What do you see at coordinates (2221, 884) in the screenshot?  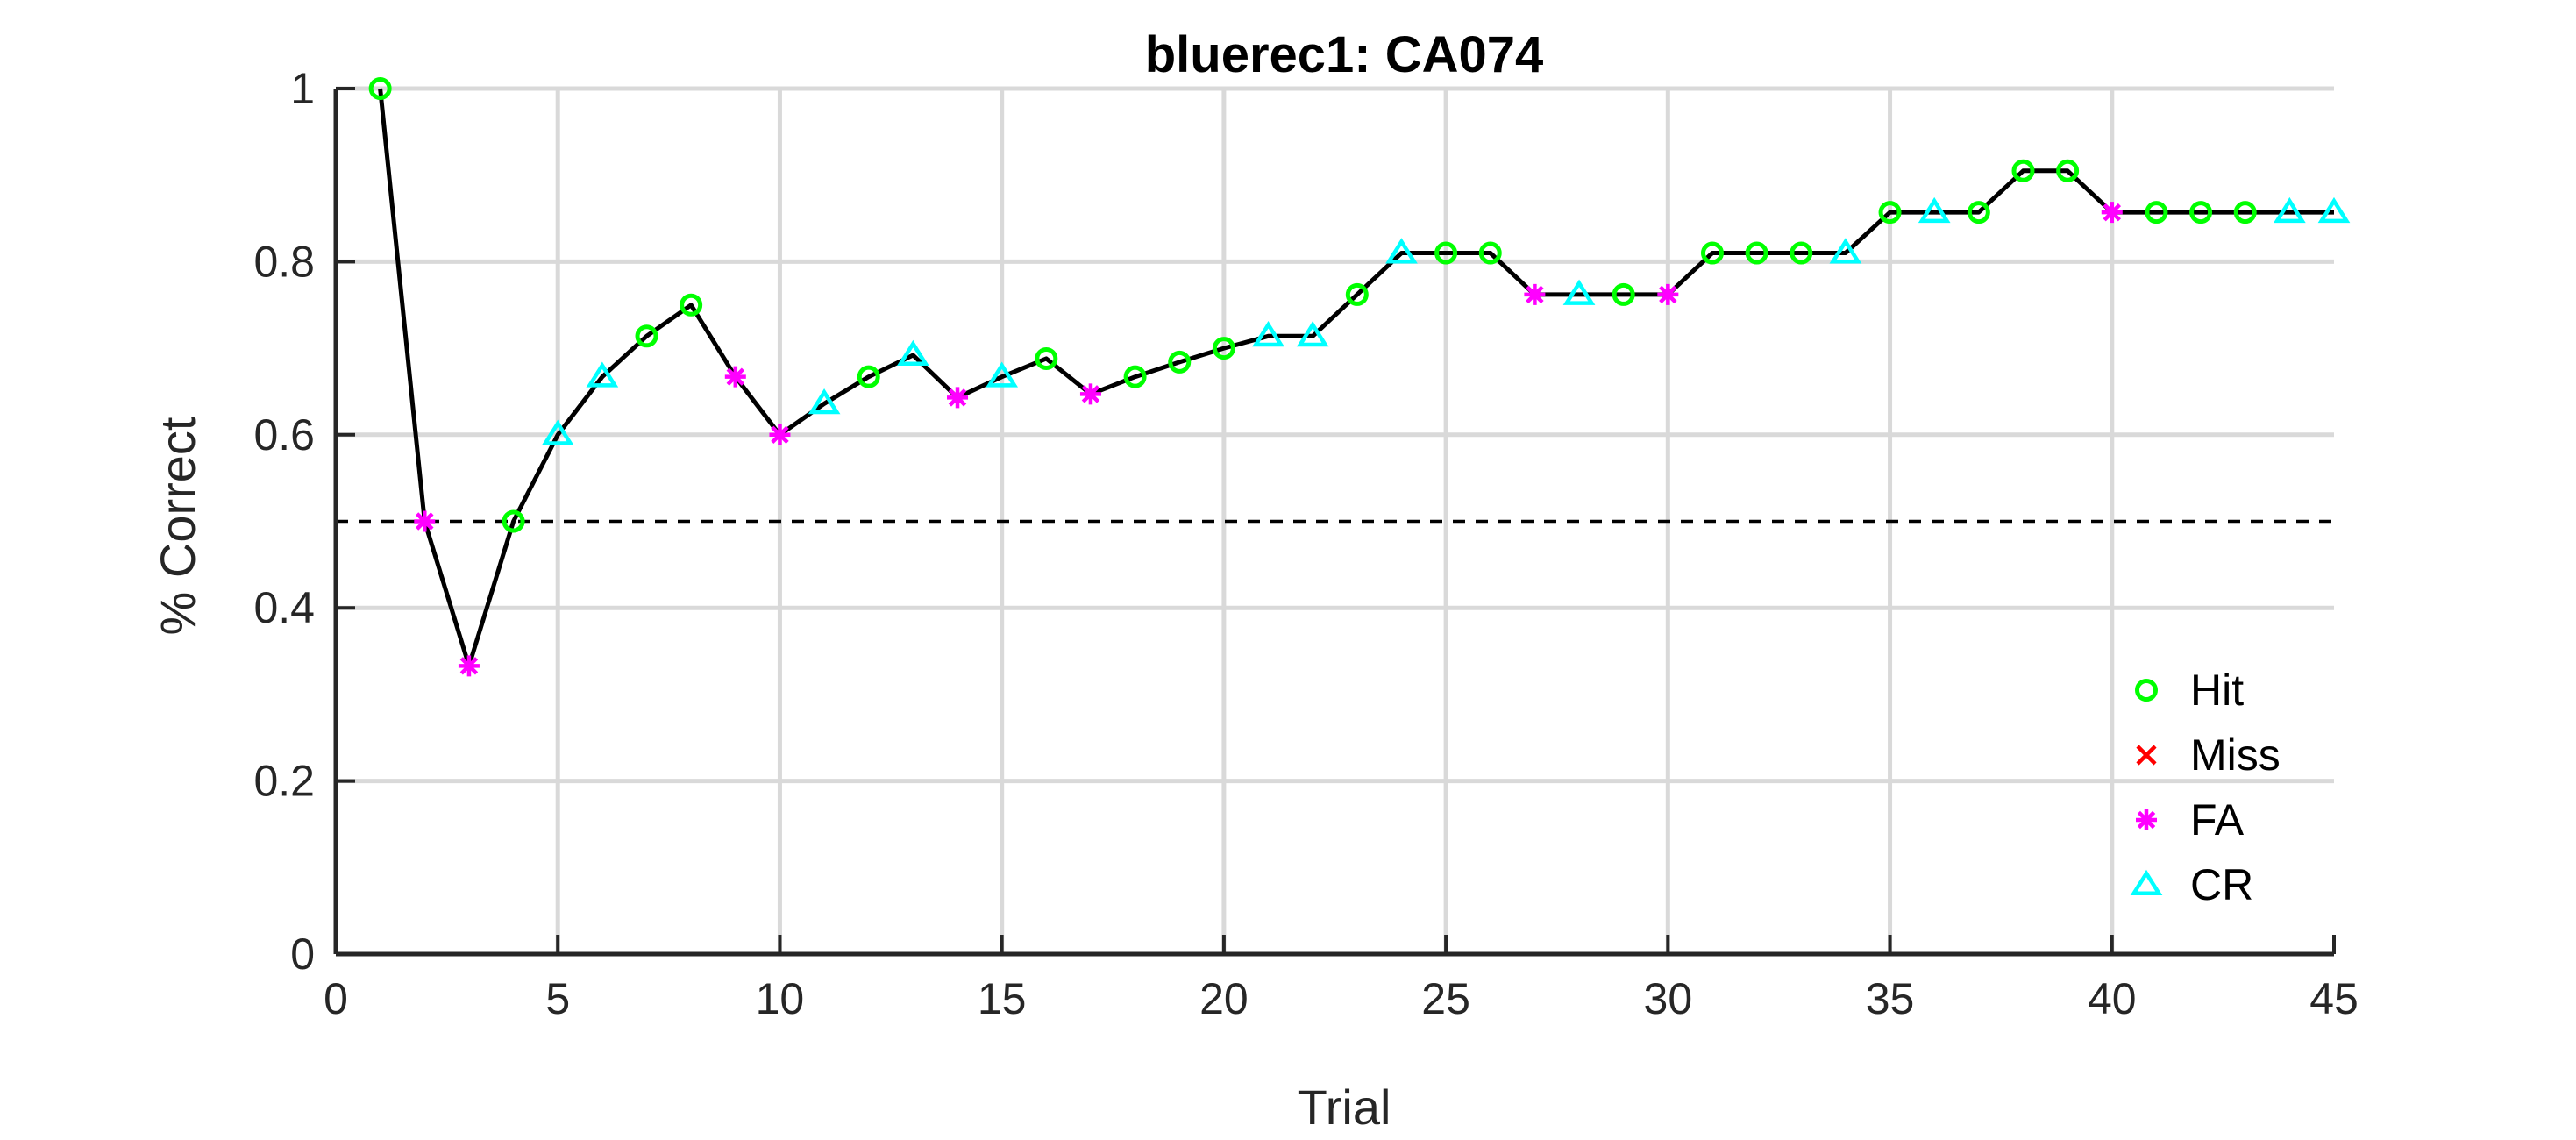 I see `legend-label-cr: CR` at bounding box center [2221, 884].